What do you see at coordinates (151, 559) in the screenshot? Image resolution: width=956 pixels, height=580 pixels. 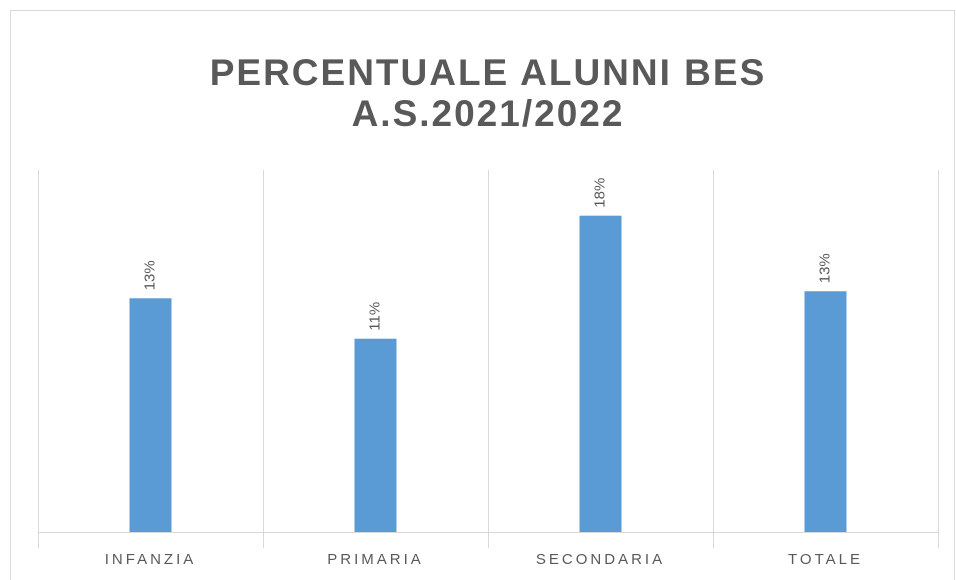 I see `x-tick-label: INFANZIA` at bounding box center [151, 559].